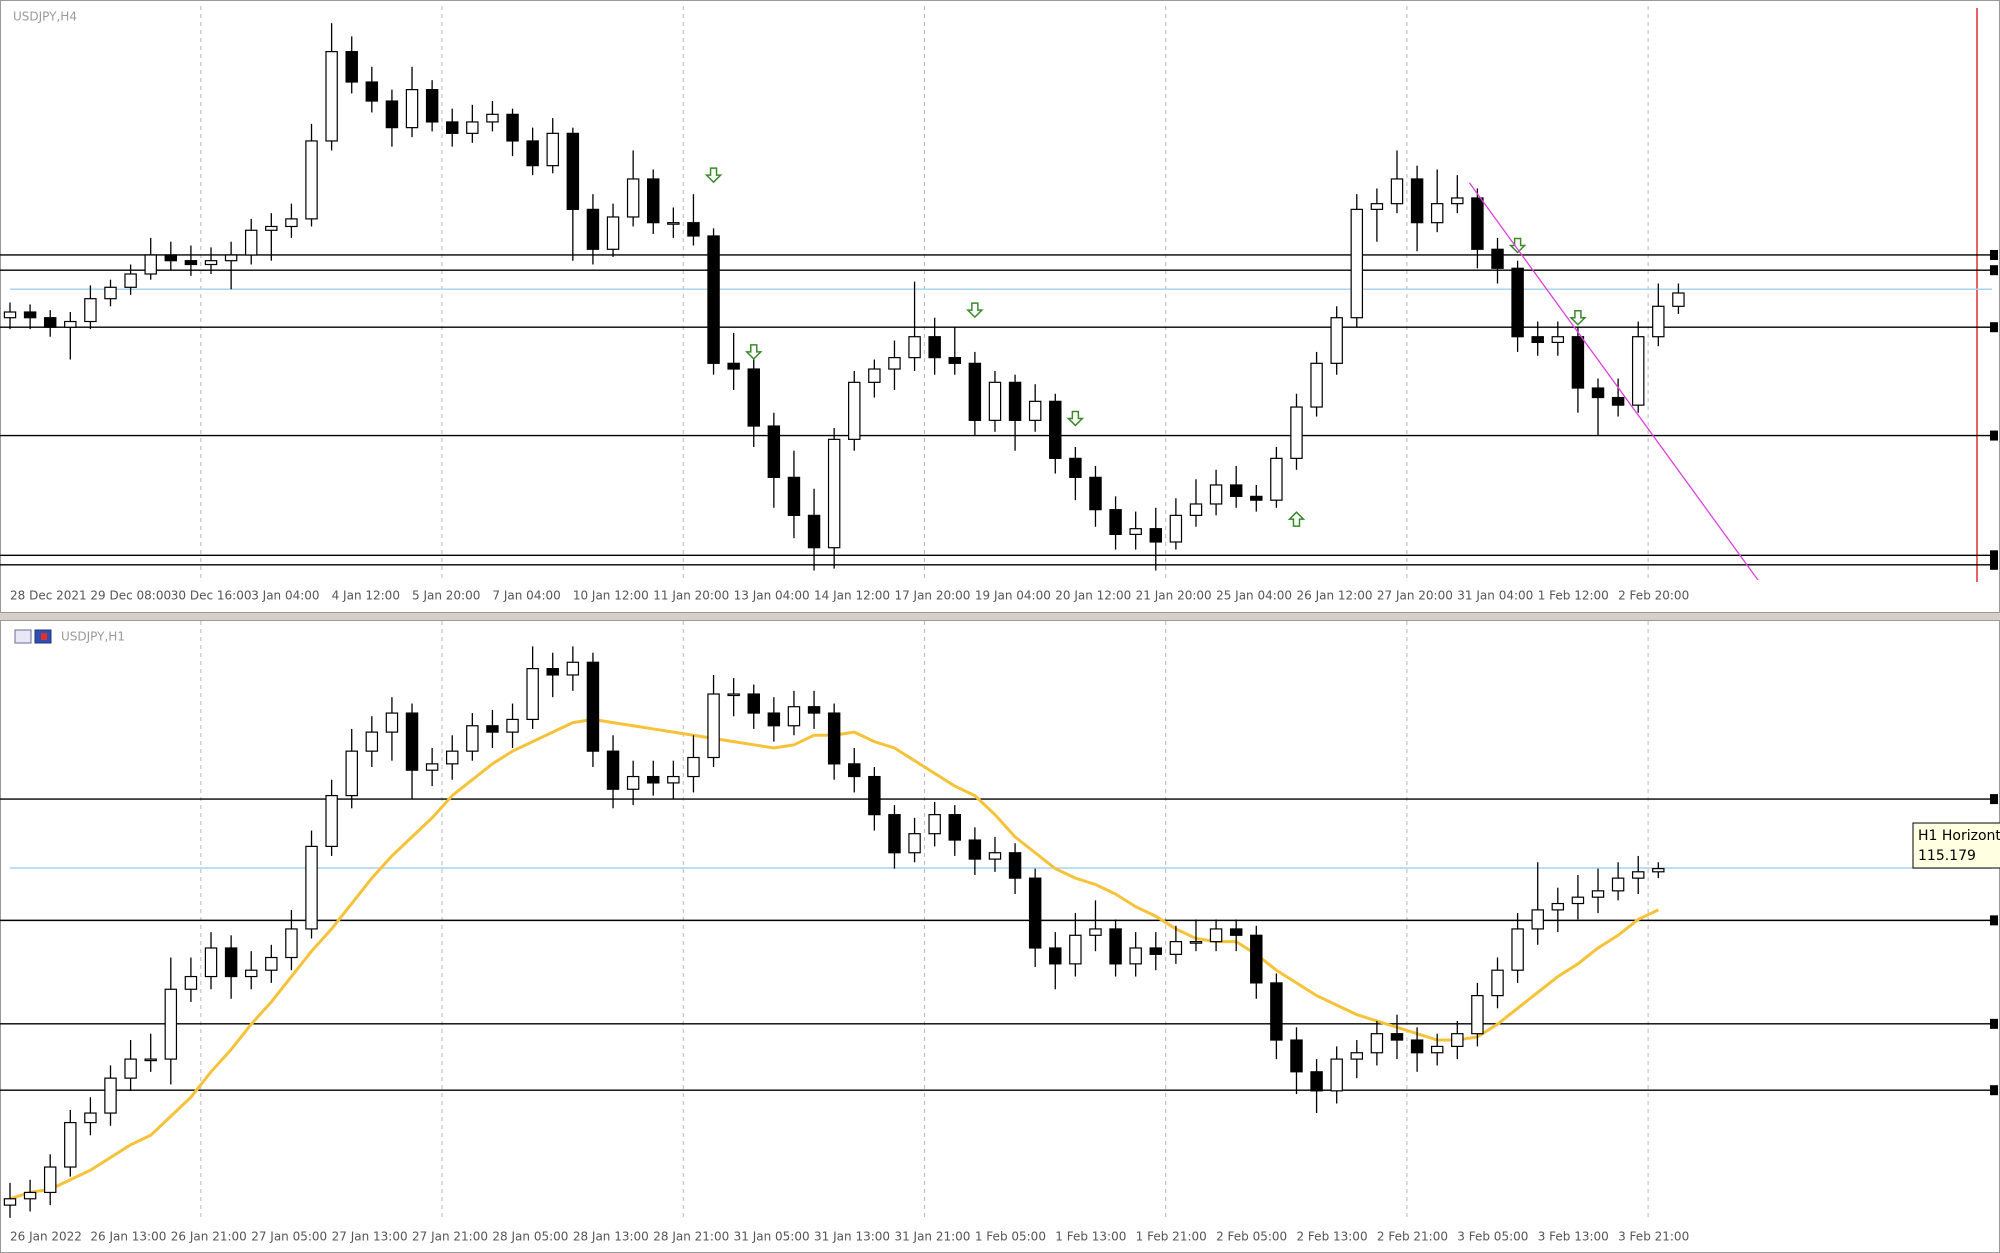 This screenshot has width=2000, height=1253. Describe the element at coordinates (128, 1237) in the screenshot. I see `x-tick-label: 26 Jan 13:00` at that location.